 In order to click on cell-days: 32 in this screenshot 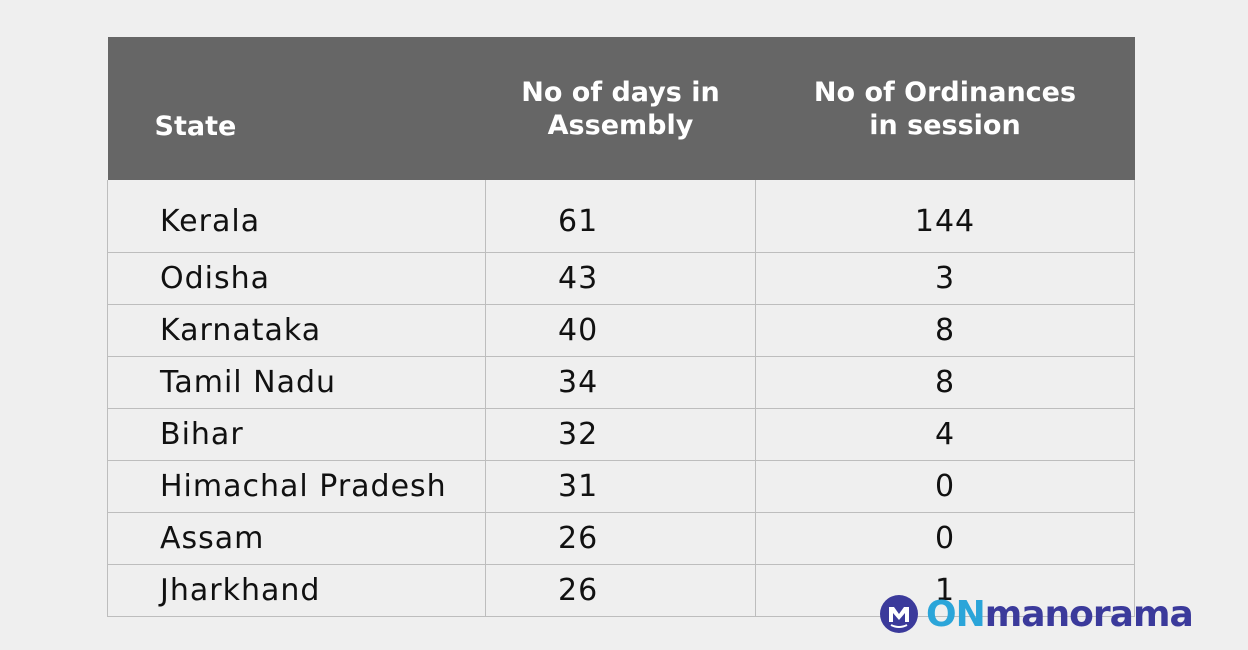, I will do `click(620, 434)`.